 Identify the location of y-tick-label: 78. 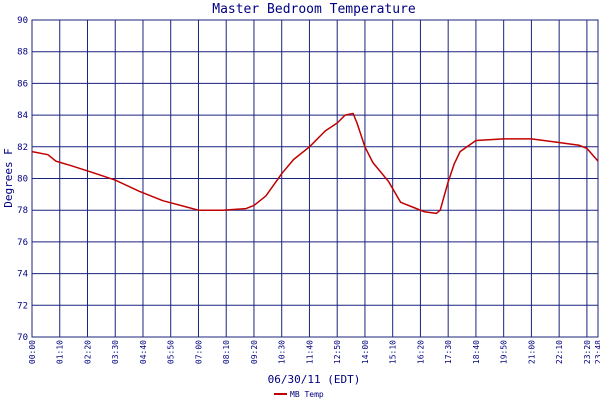
(22, 211).